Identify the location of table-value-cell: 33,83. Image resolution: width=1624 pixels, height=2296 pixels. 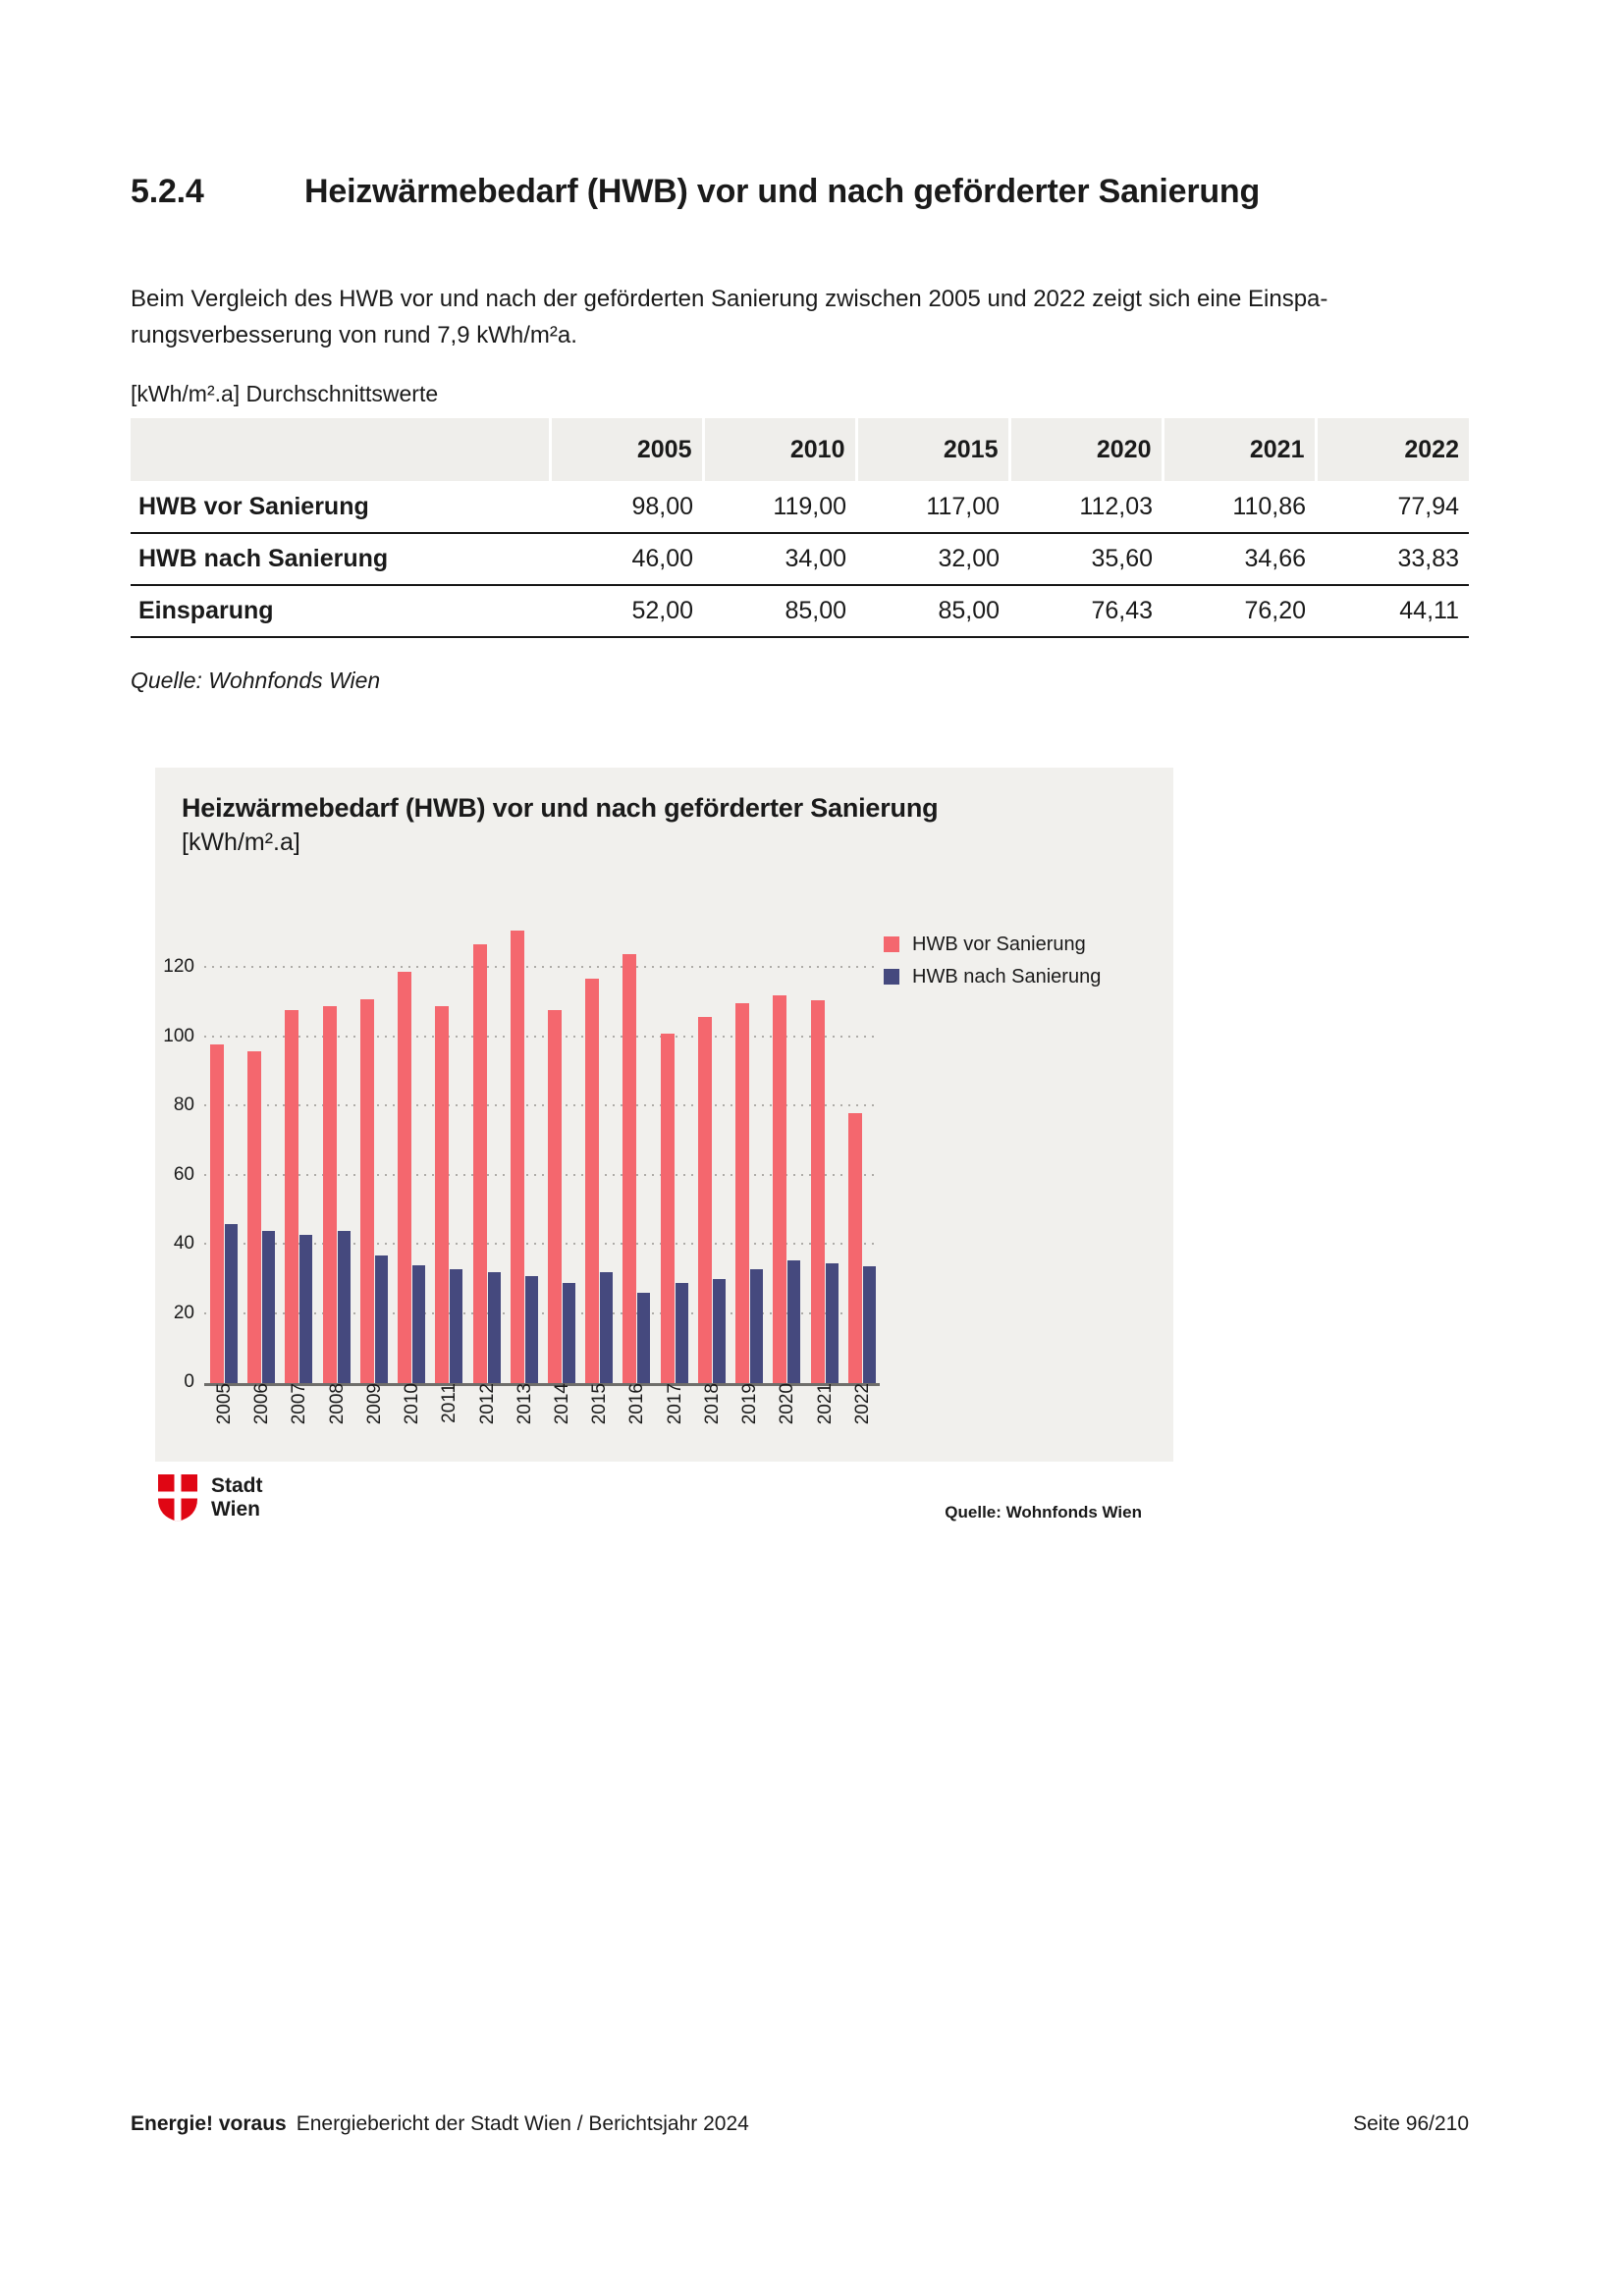
(1428, 558).